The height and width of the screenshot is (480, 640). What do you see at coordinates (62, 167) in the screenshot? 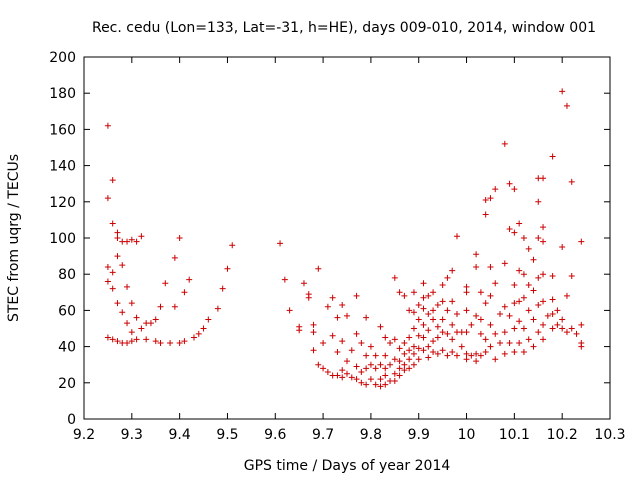
I see `y-tick-label: 140` at bounding box center [62, 167].